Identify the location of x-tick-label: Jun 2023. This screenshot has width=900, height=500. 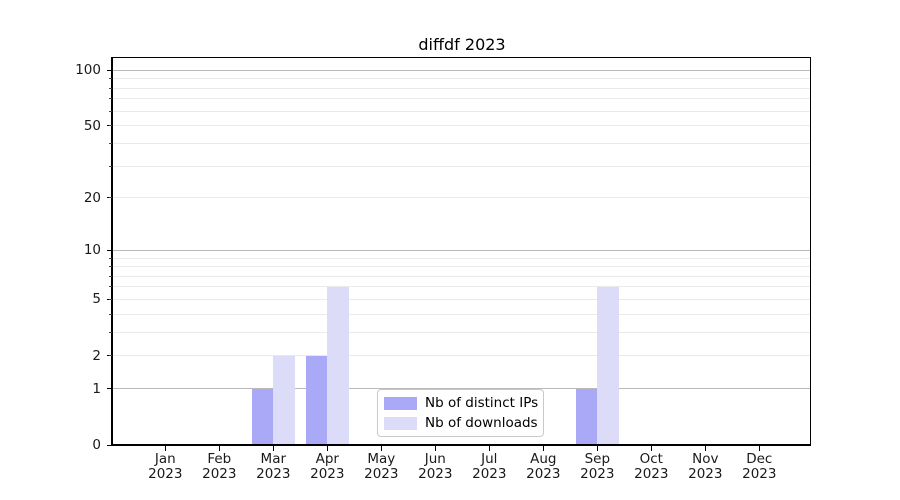
(435, 467).